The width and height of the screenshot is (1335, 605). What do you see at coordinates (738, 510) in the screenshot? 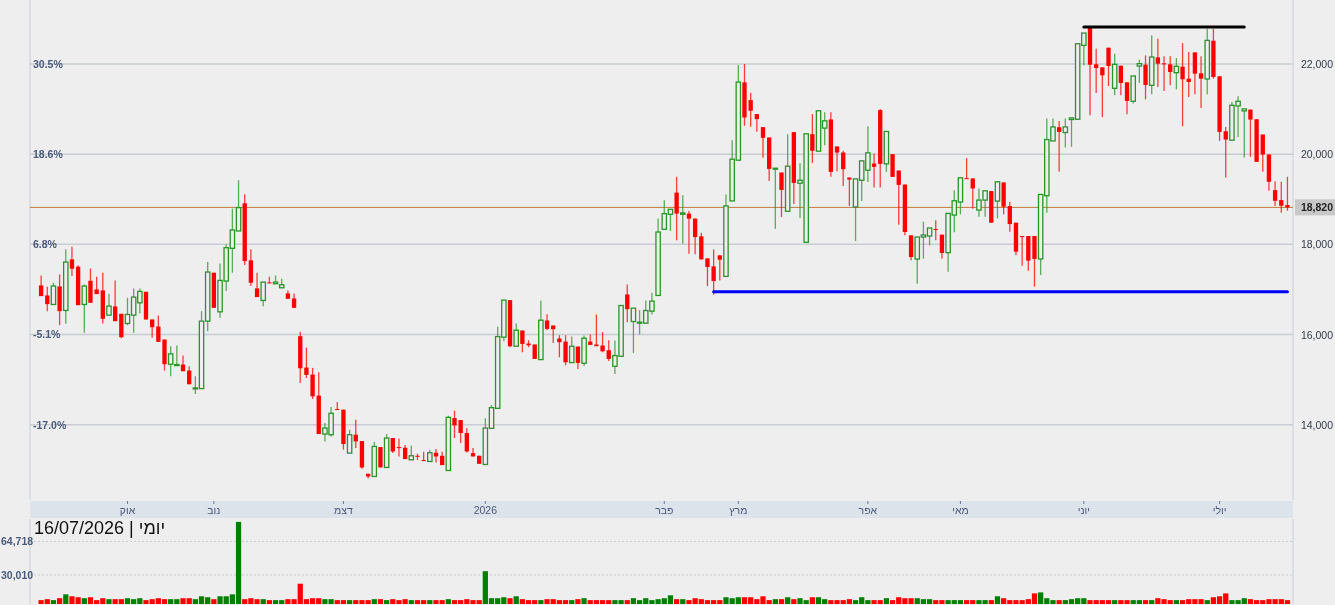
I see `x-tick-label: מרץ` at bounding box center [738, 510].